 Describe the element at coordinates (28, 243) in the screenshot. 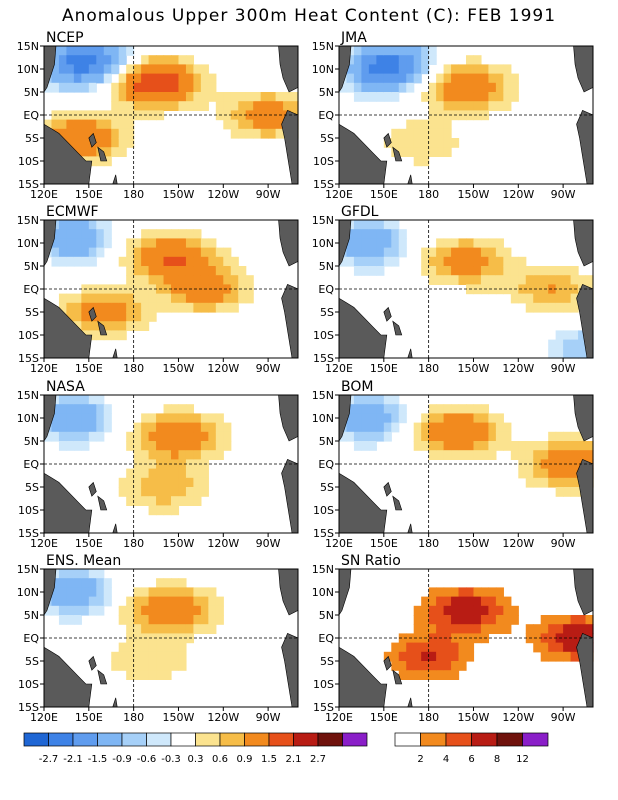

I see `y-tick-label: 10N` at that location.